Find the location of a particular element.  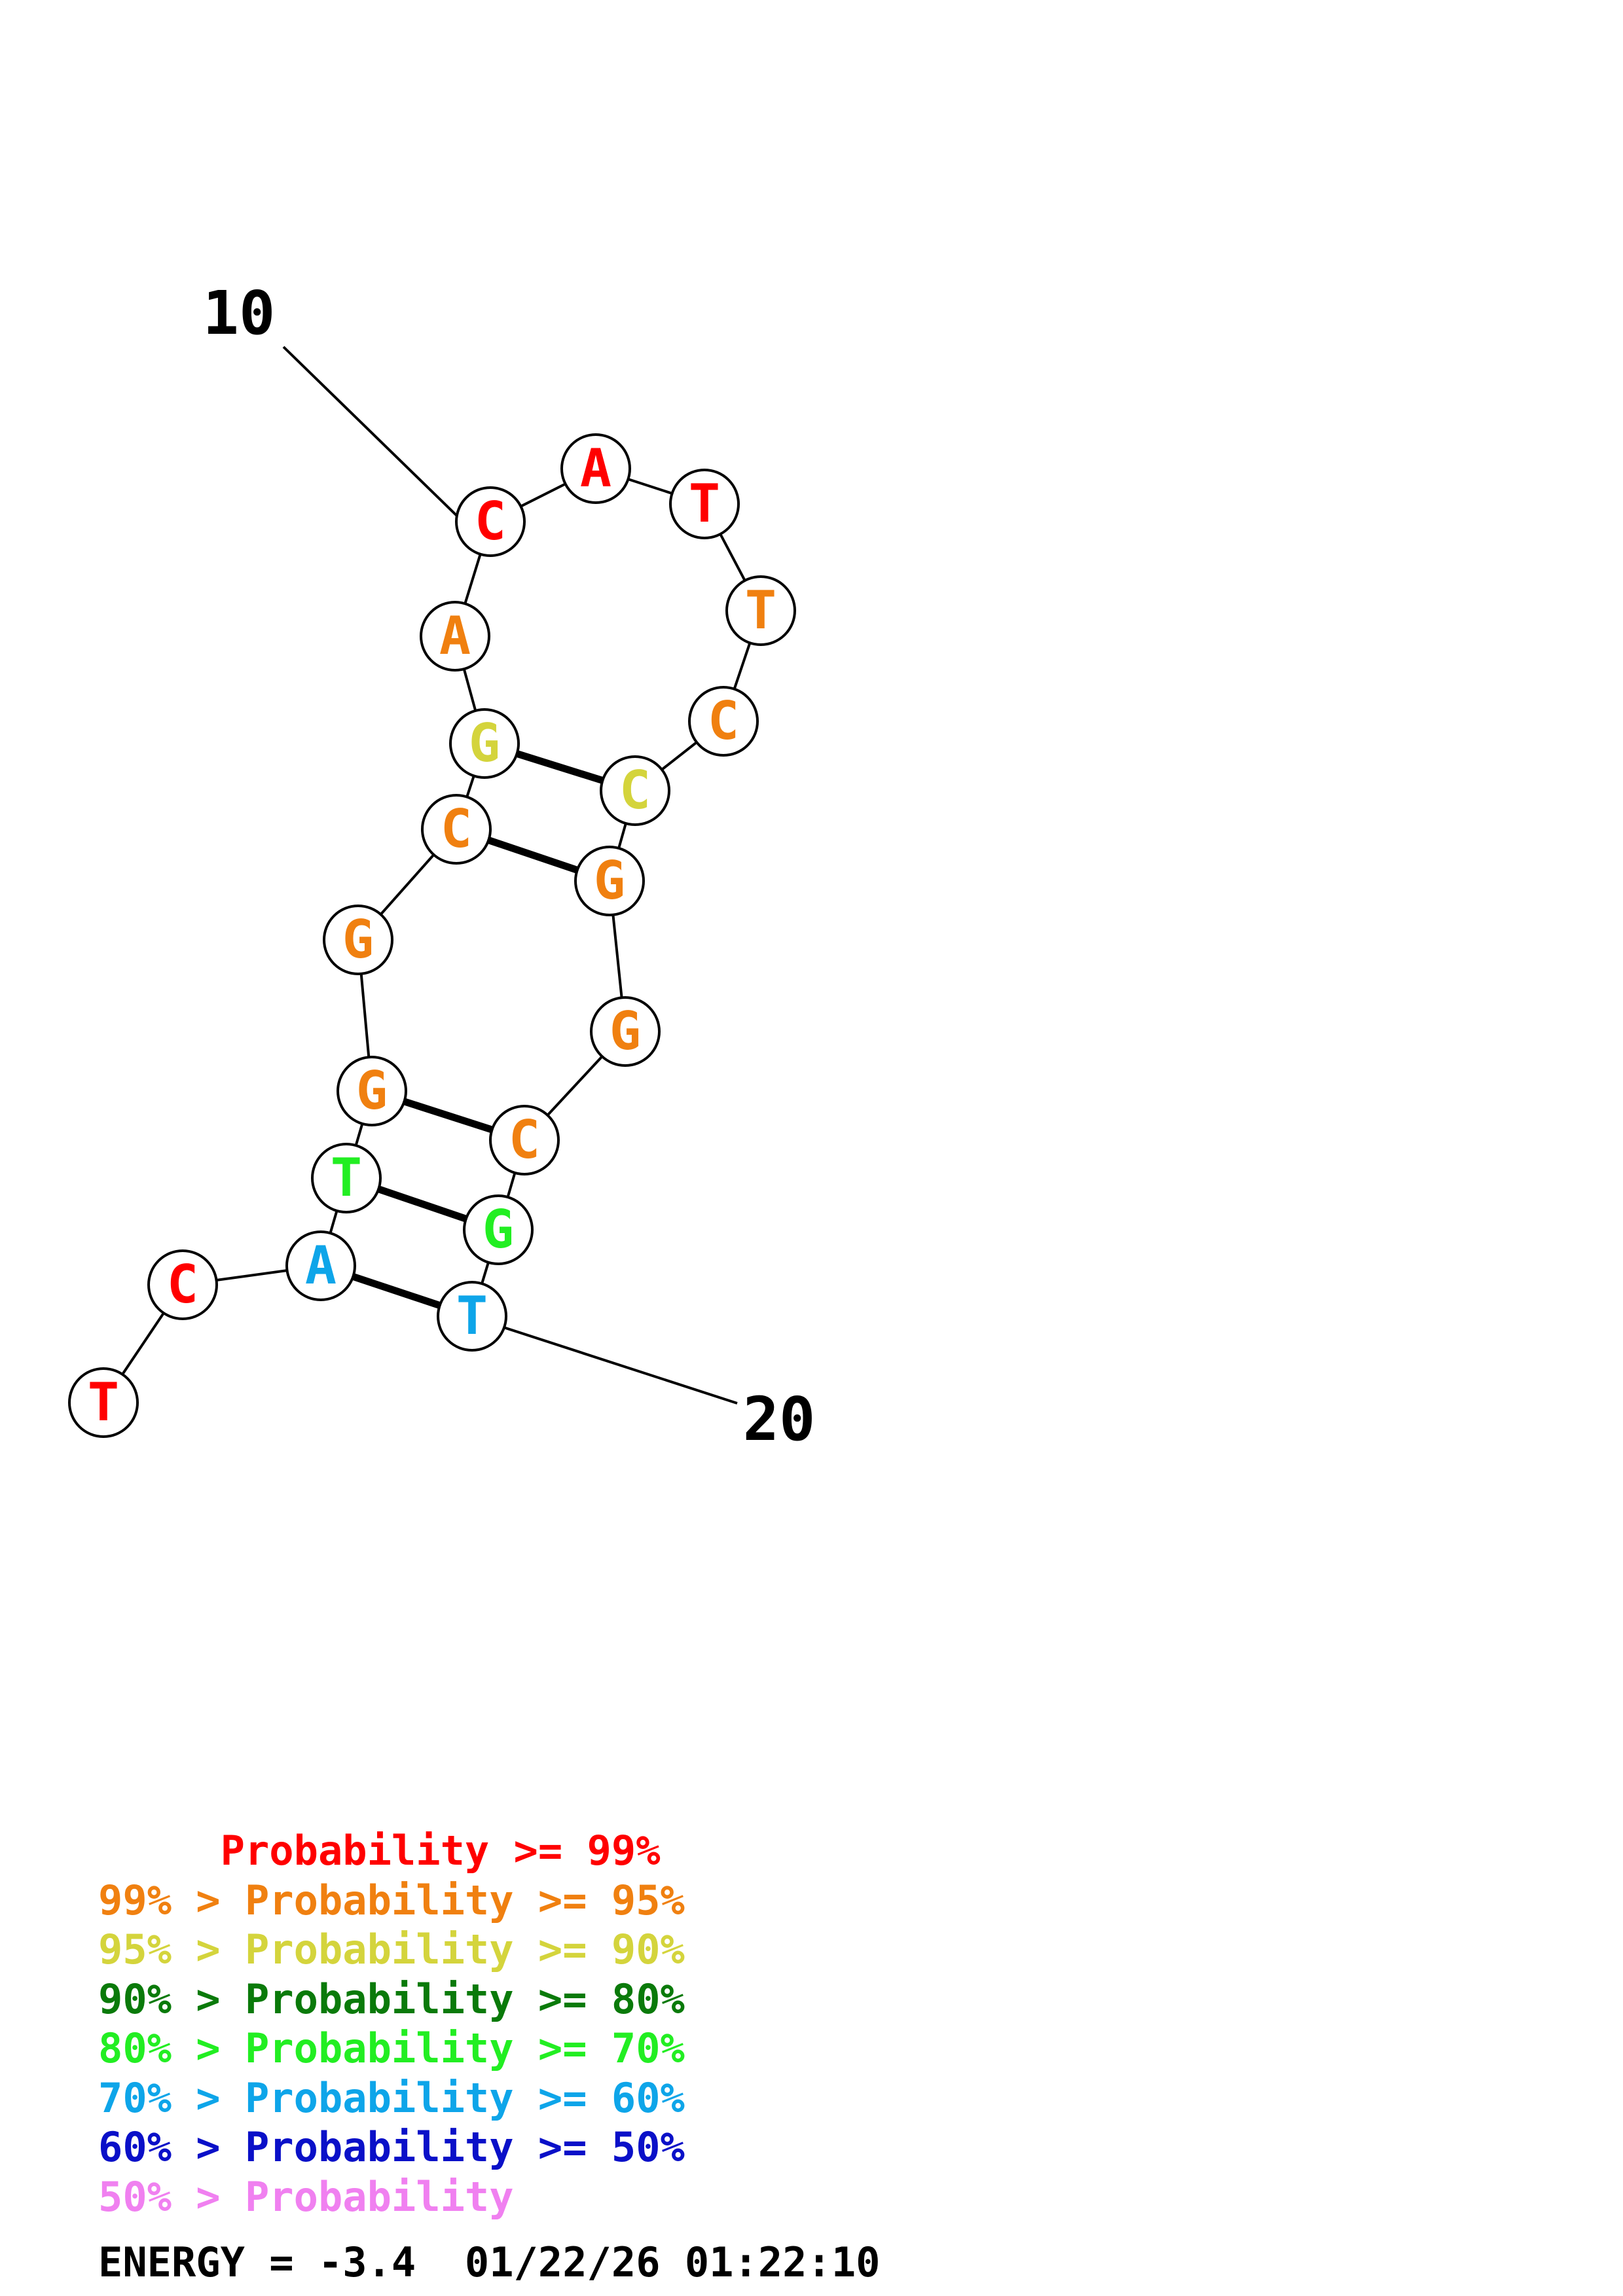

legend-entry: 95% > Probability >= 90% is located at coordinates (391, 1949).